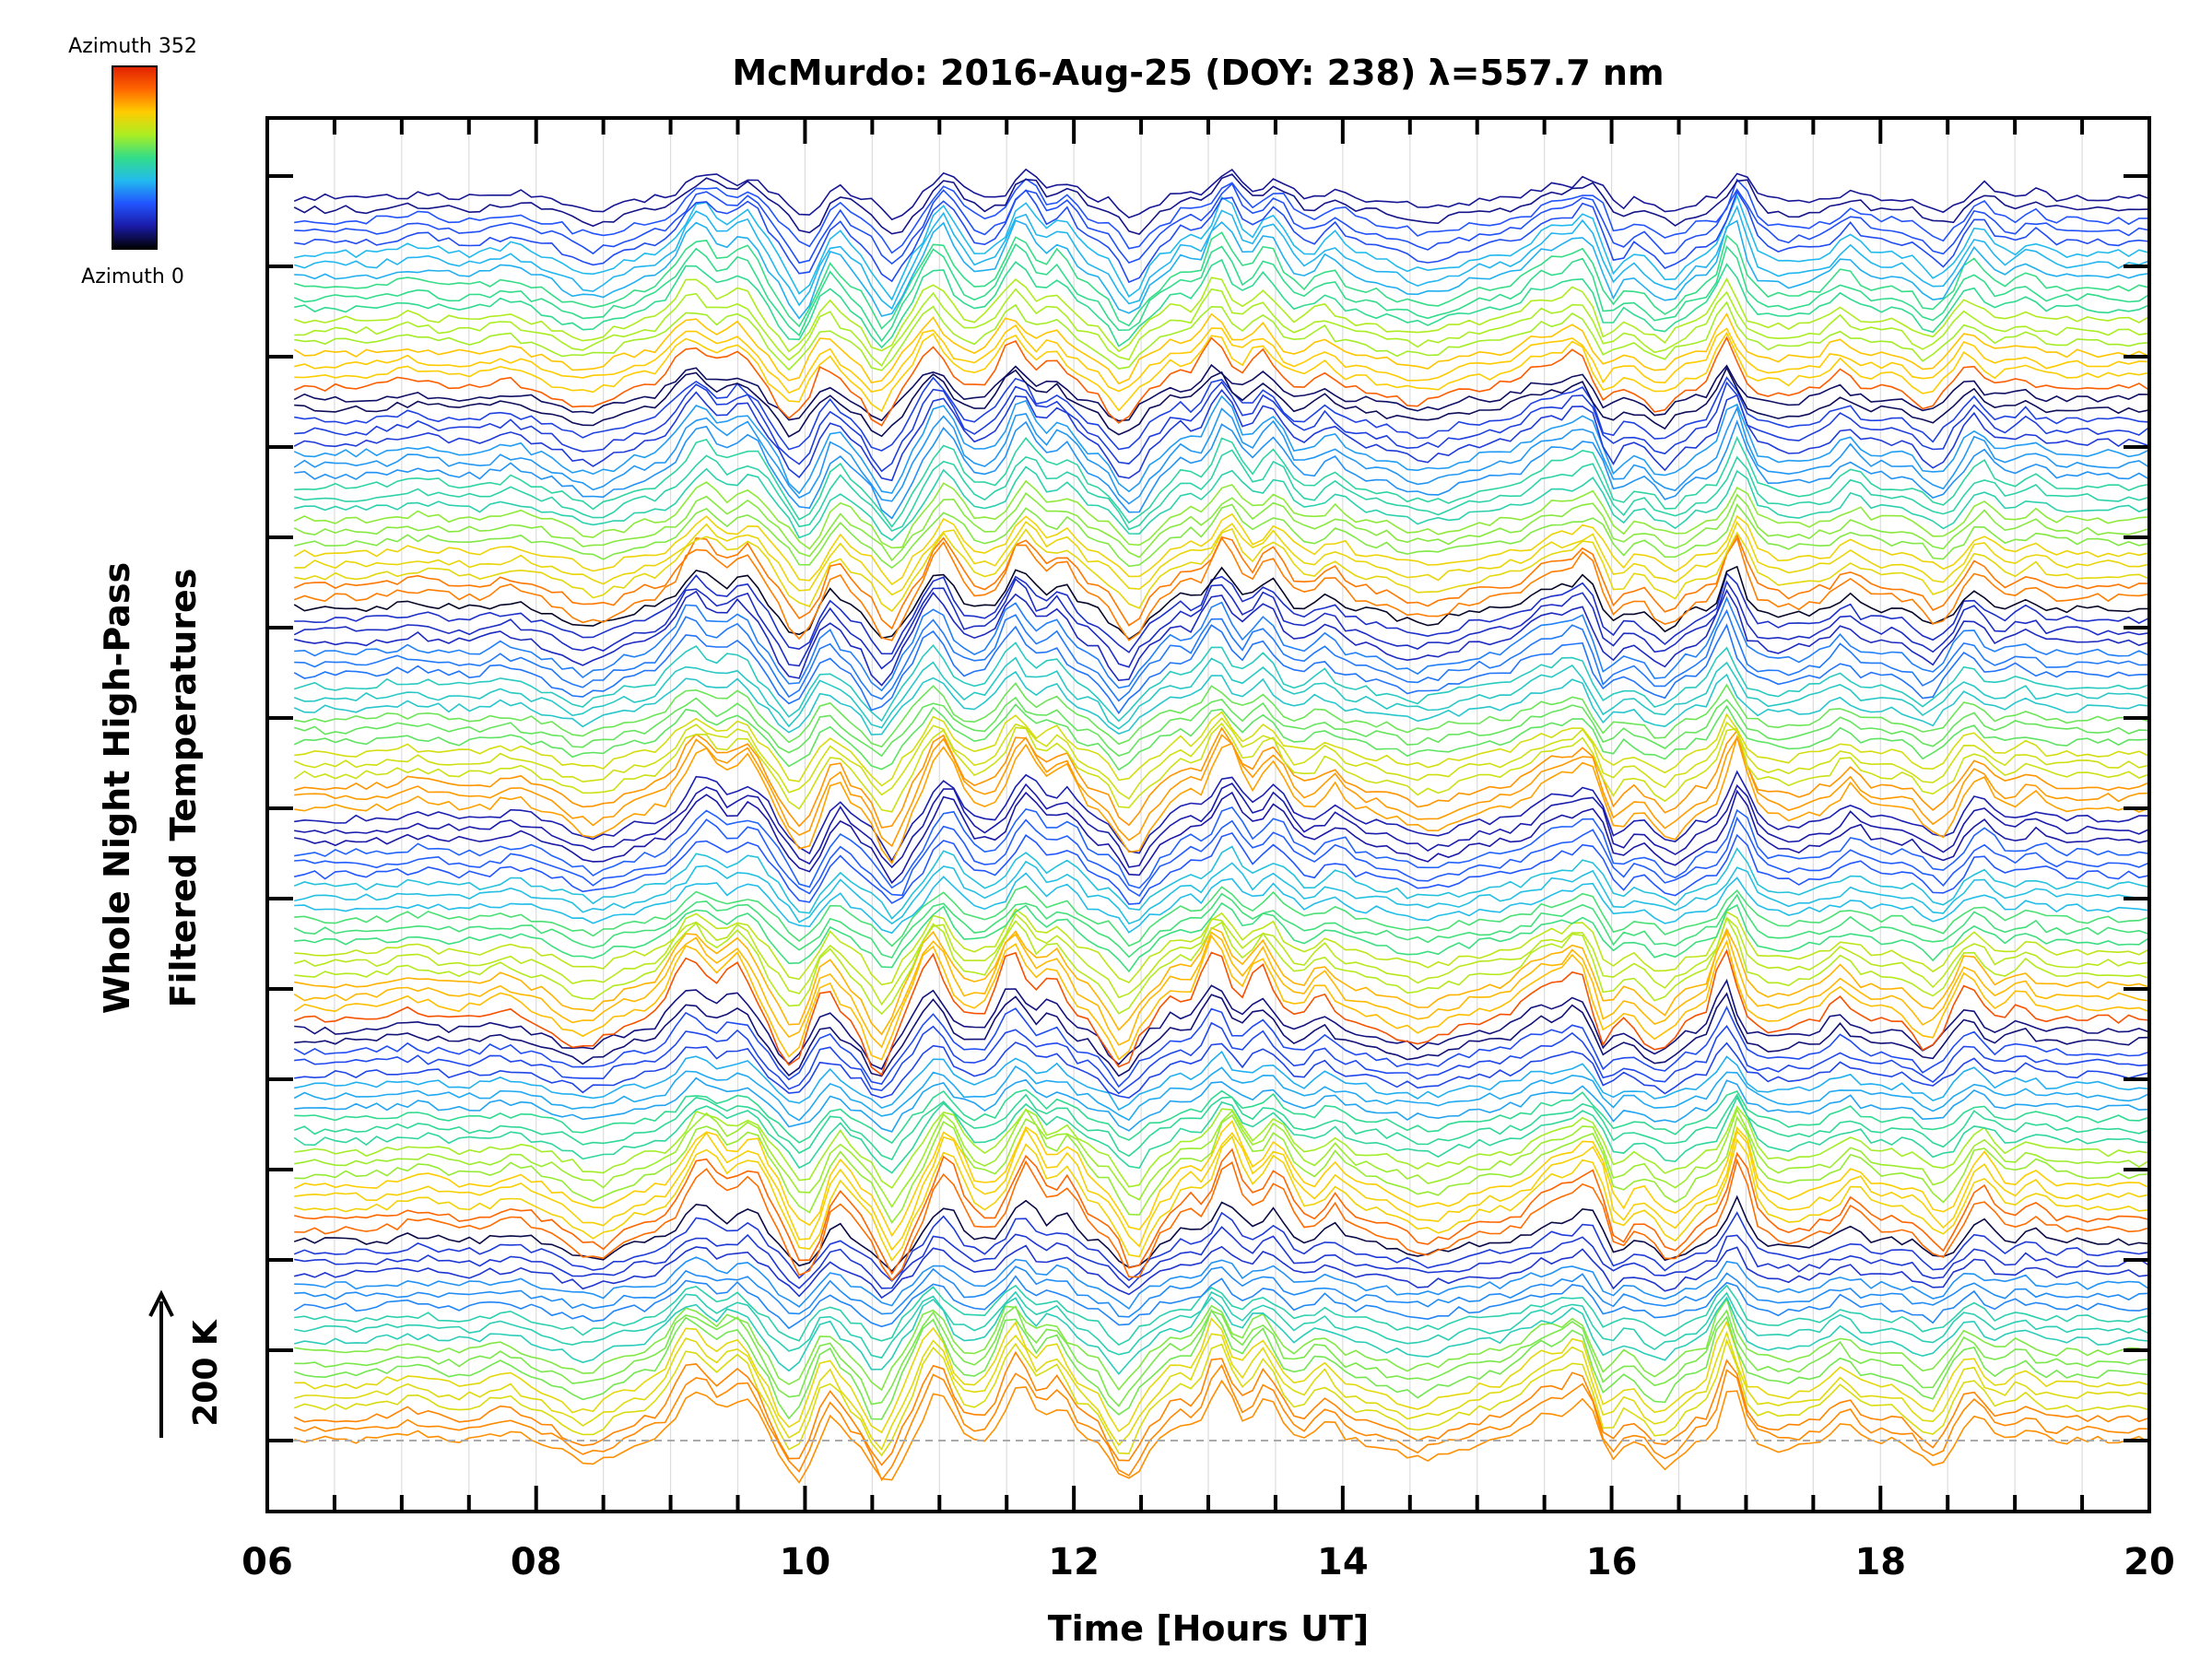  Describe the element at coordinates (161, 1303) in the screenshot. I see `scale-arrowhead` at that location.